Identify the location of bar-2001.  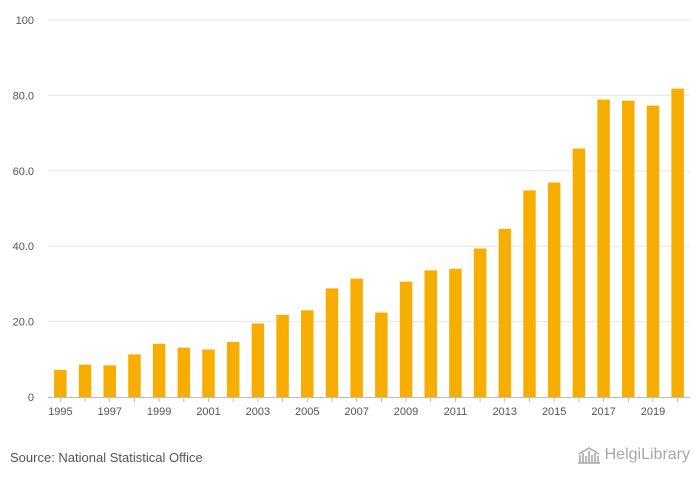
(208, 373).